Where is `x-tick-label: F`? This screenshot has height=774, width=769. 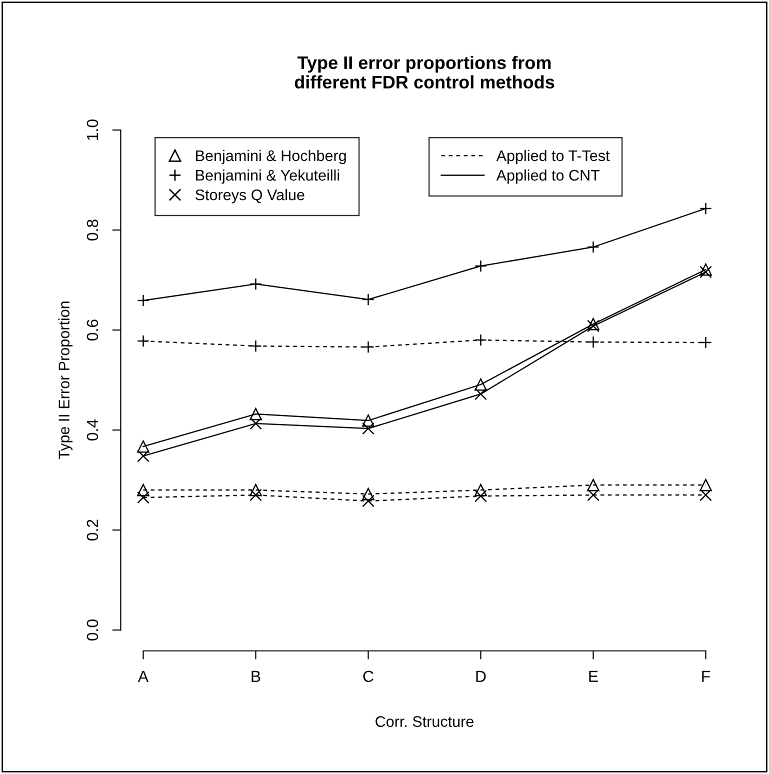 x-tick-label: F is located at coordinates (706, 676).